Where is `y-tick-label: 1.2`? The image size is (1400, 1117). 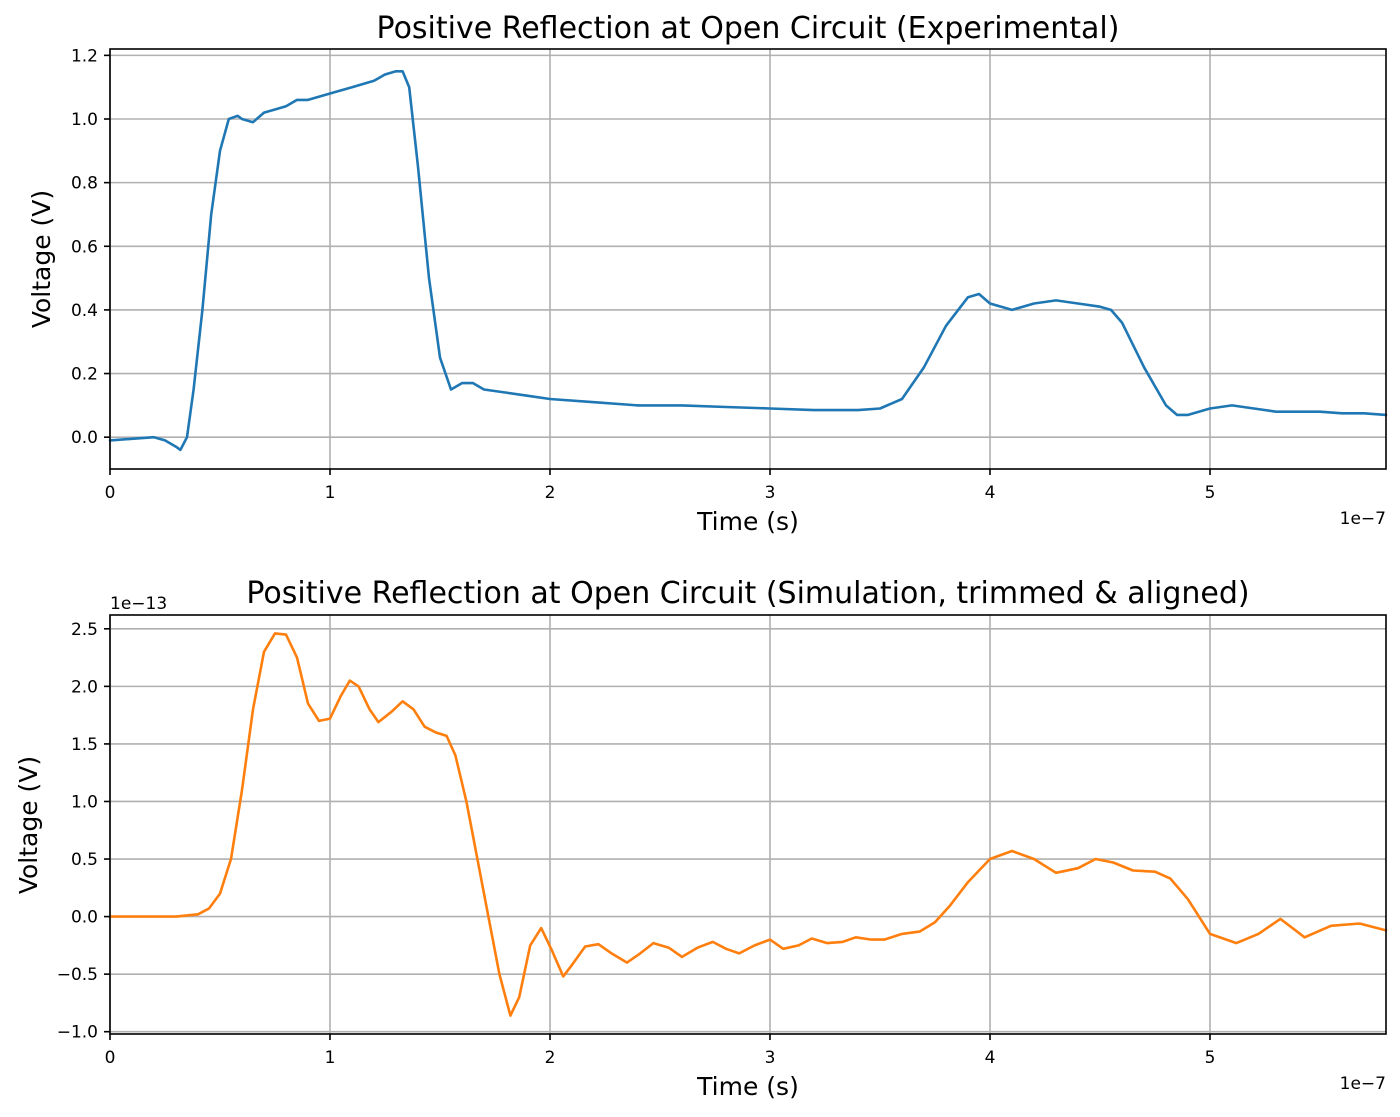
y-tick-label: 1.2 is located at coordinates (84, 56).